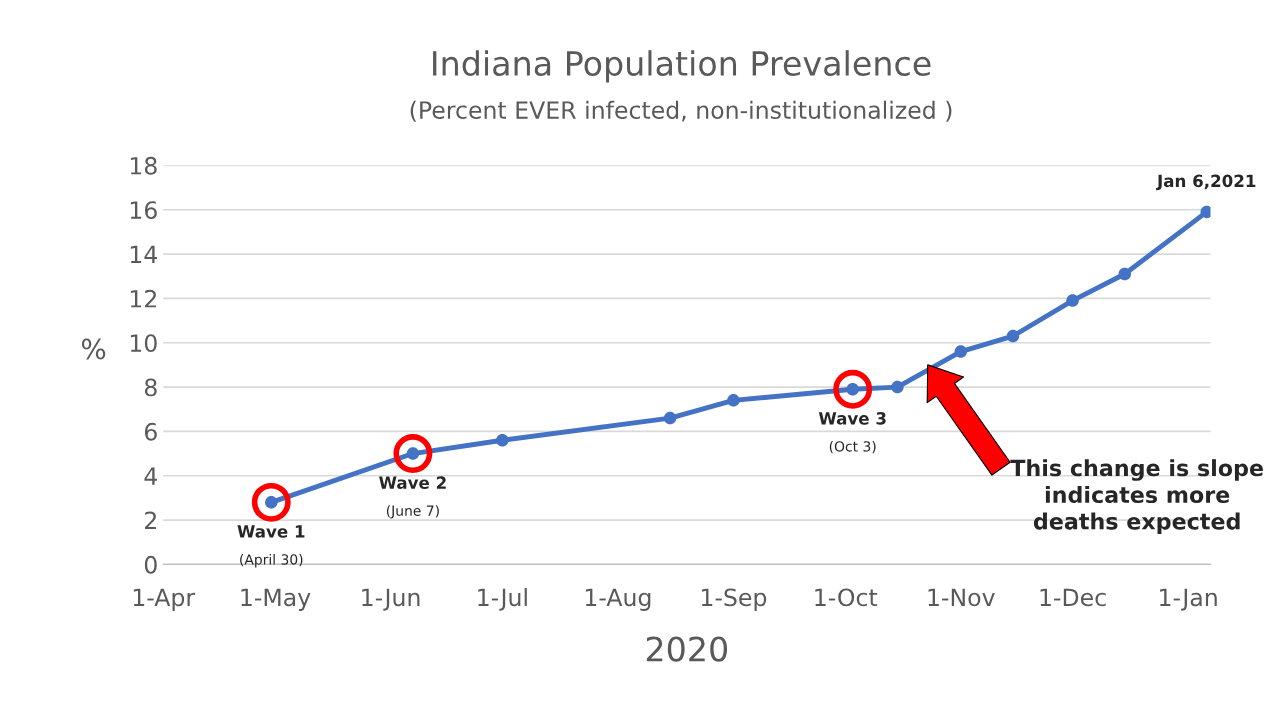  I want to click on annotation: Wave 2, so click(412, 482).